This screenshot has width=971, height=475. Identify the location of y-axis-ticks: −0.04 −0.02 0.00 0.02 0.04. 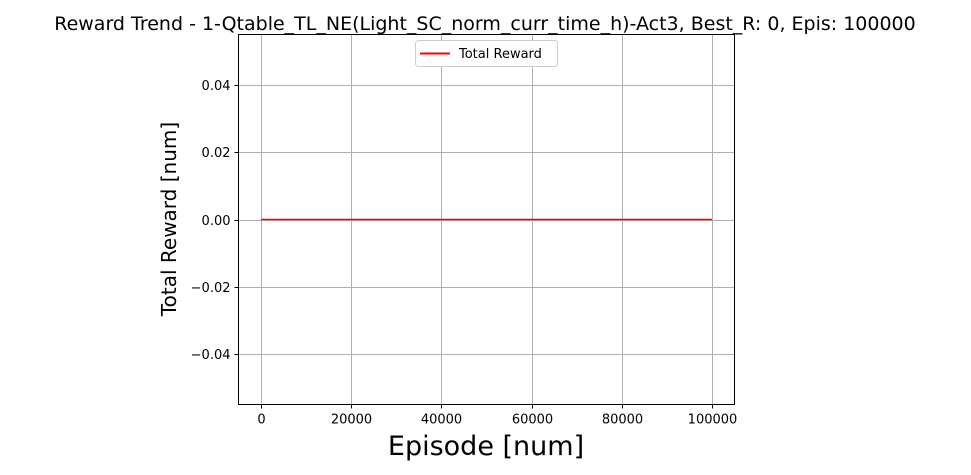
(215, 221).